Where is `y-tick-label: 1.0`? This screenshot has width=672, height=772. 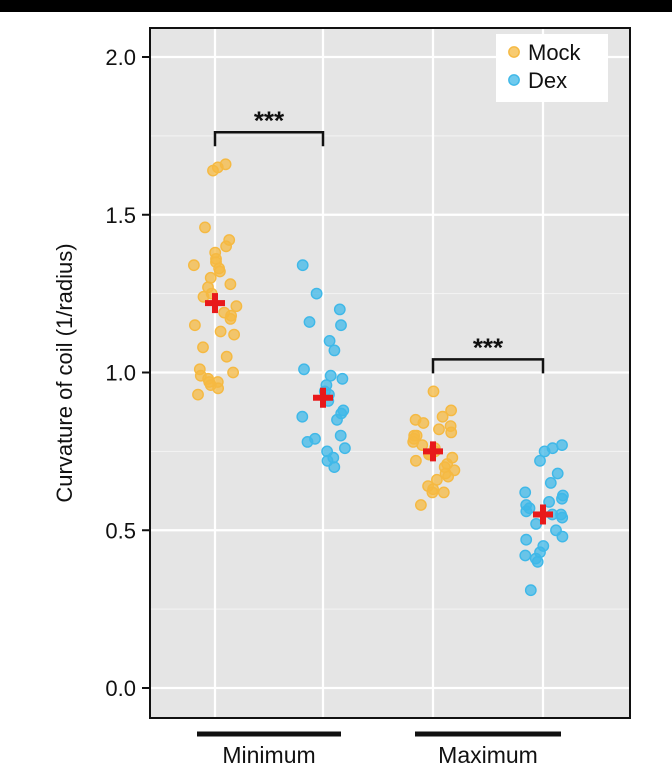 y-tick-label: 1.0 is located at coordinates (120, 373).